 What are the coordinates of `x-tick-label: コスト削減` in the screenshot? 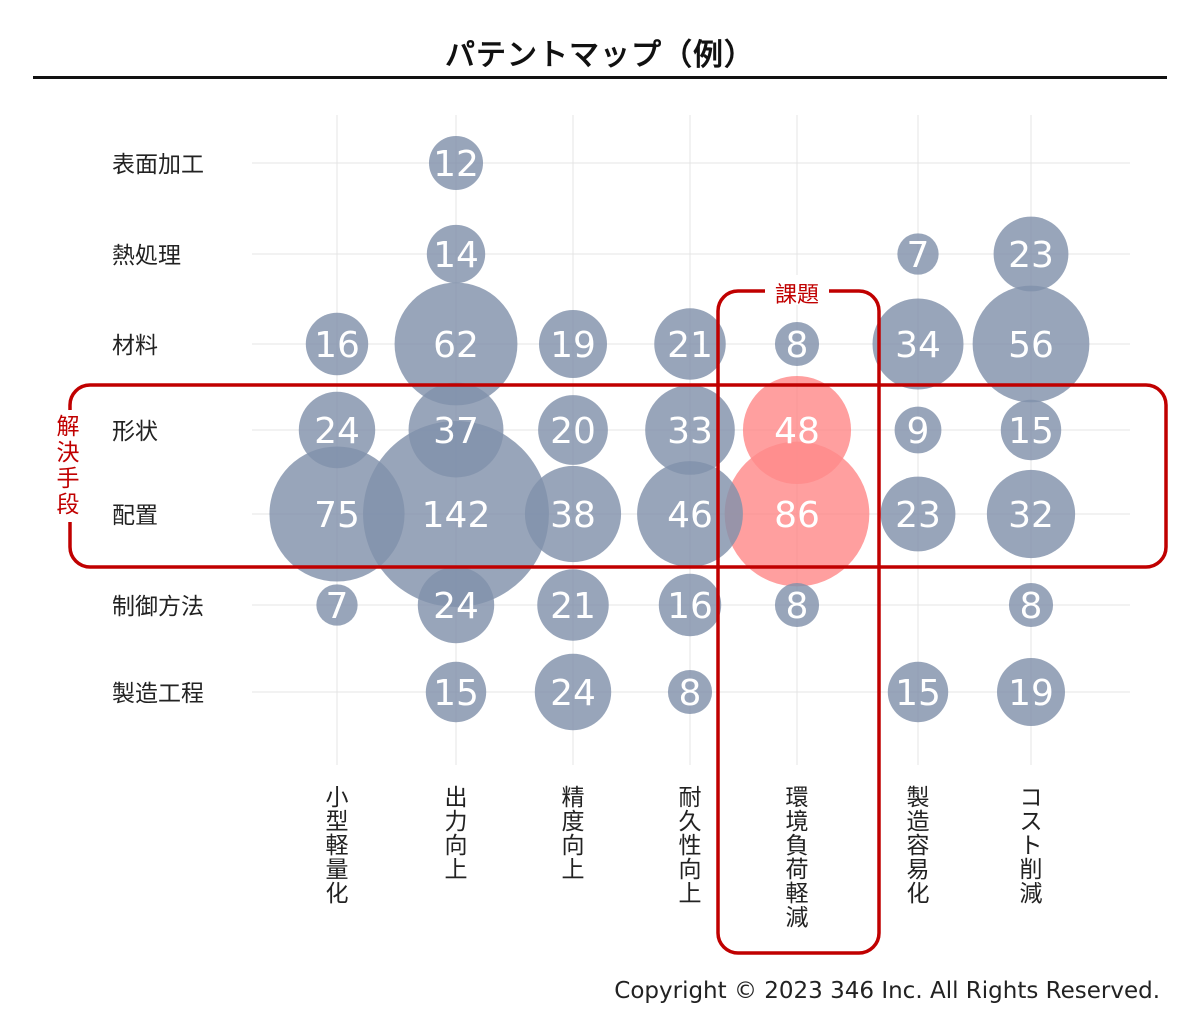 It's located at (1031, 846).